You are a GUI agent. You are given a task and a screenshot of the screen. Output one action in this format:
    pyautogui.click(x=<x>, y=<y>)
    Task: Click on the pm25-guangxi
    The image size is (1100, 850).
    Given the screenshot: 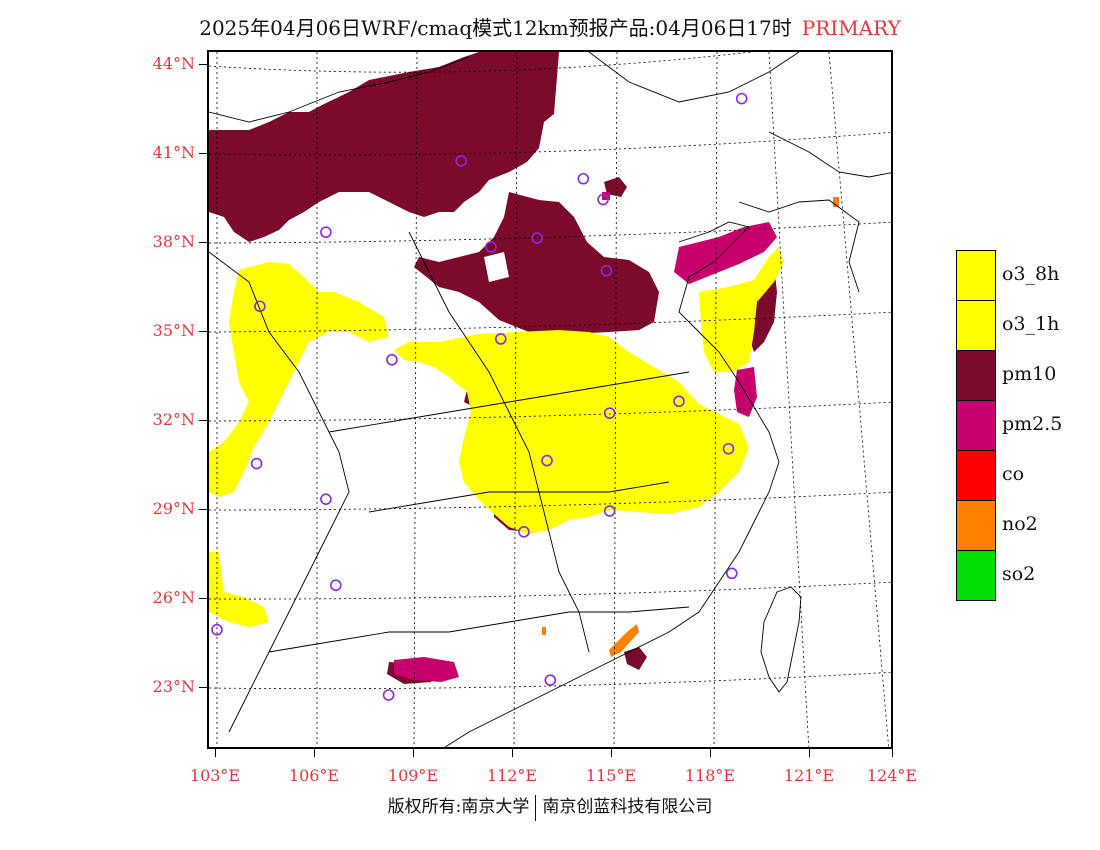 What is the action you would take?
    pyautogui.click(x=426, y=669)
    